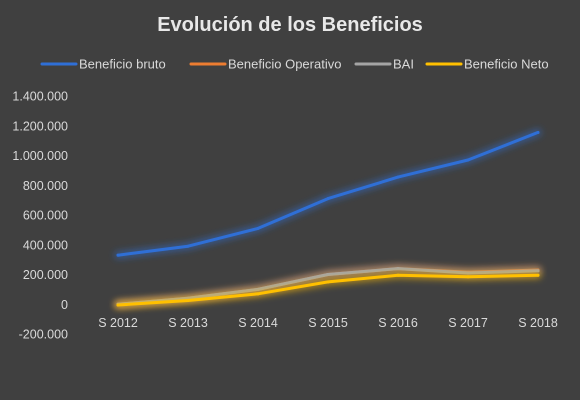 This screenshot has height=400, width=580. Describe the element at coordinates (403, 64) in the screenshot. I see `legend-label: BAI` at that location.